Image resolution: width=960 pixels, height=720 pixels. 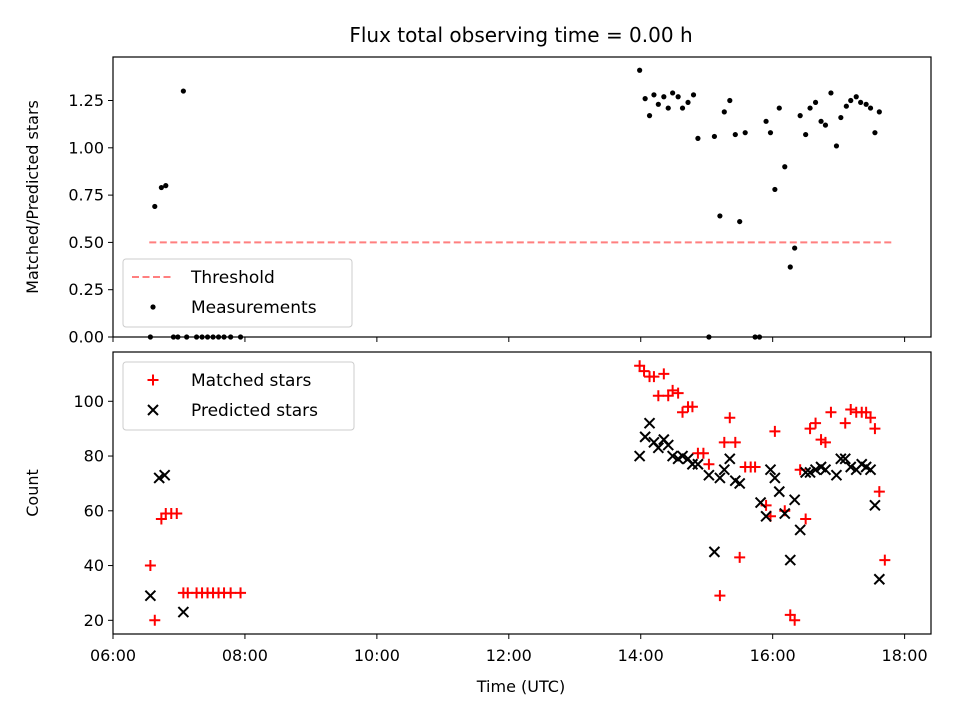 I want to click on y-tick-label: 1.00, so click(x=86, y=147).